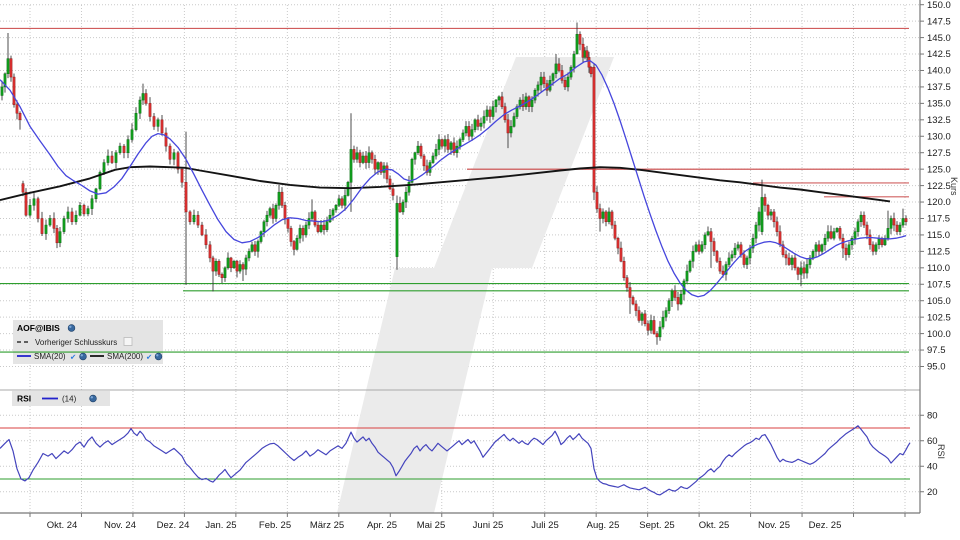  I want to click on price-tick-label: 120.0, so click(939, 202).